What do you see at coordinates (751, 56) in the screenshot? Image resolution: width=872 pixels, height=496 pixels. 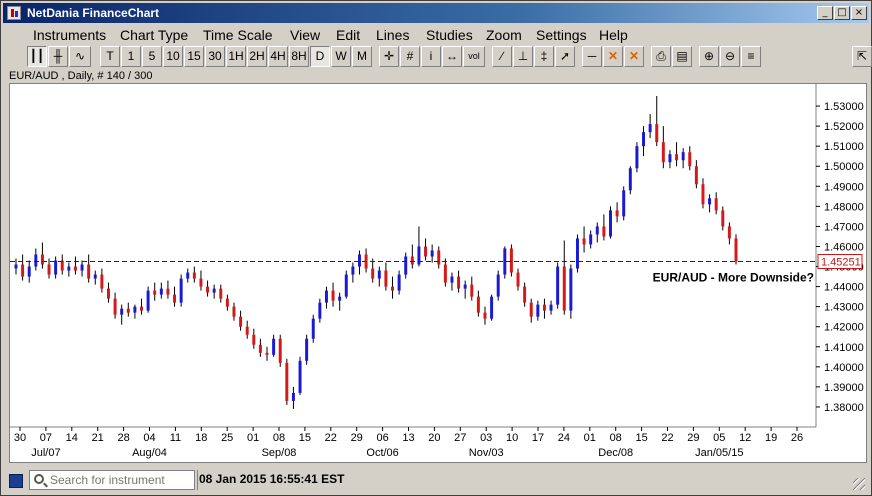 I see `zoom-reset-button: ≡` at bounding box center [751, 56].